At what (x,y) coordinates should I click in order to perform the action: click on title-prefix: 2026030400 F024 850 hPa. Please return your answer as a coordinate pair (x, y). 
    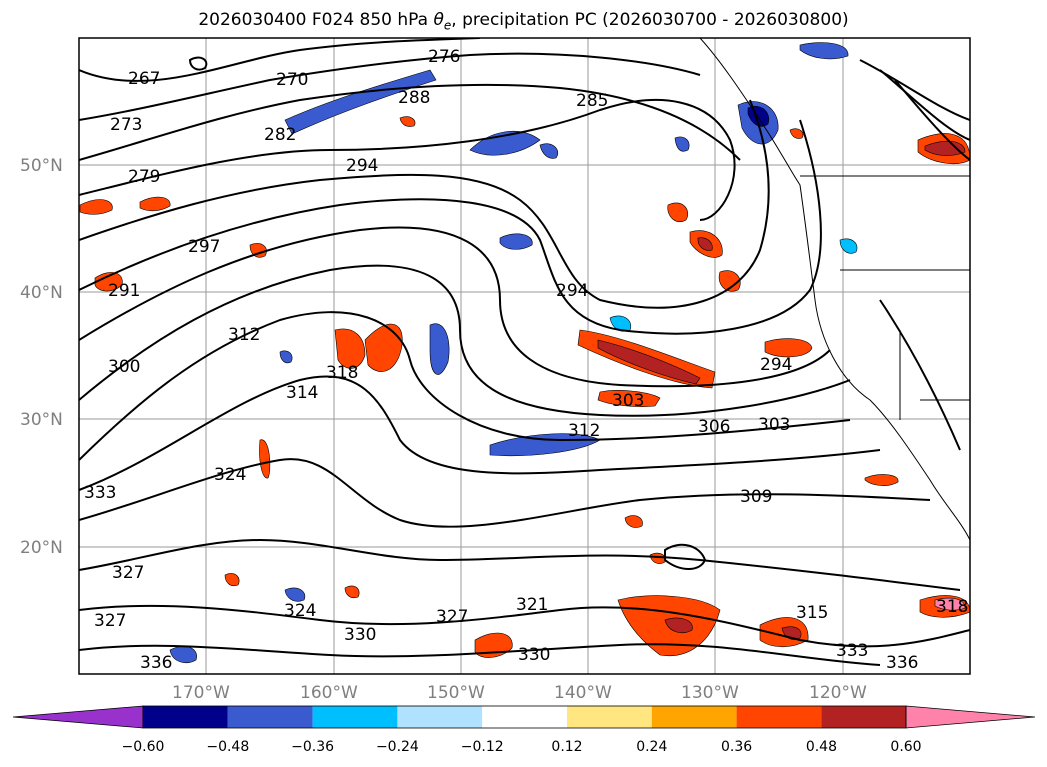
    Looking at the image, I should click on (316, 20).